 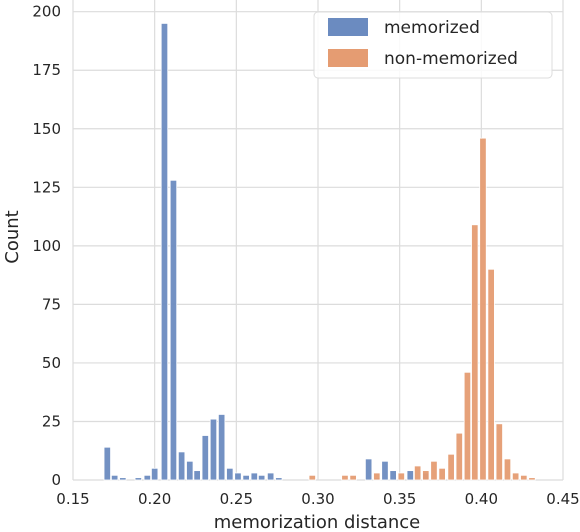 I want to click on x-tick-label: 0.35, so click(x=399, y=499).